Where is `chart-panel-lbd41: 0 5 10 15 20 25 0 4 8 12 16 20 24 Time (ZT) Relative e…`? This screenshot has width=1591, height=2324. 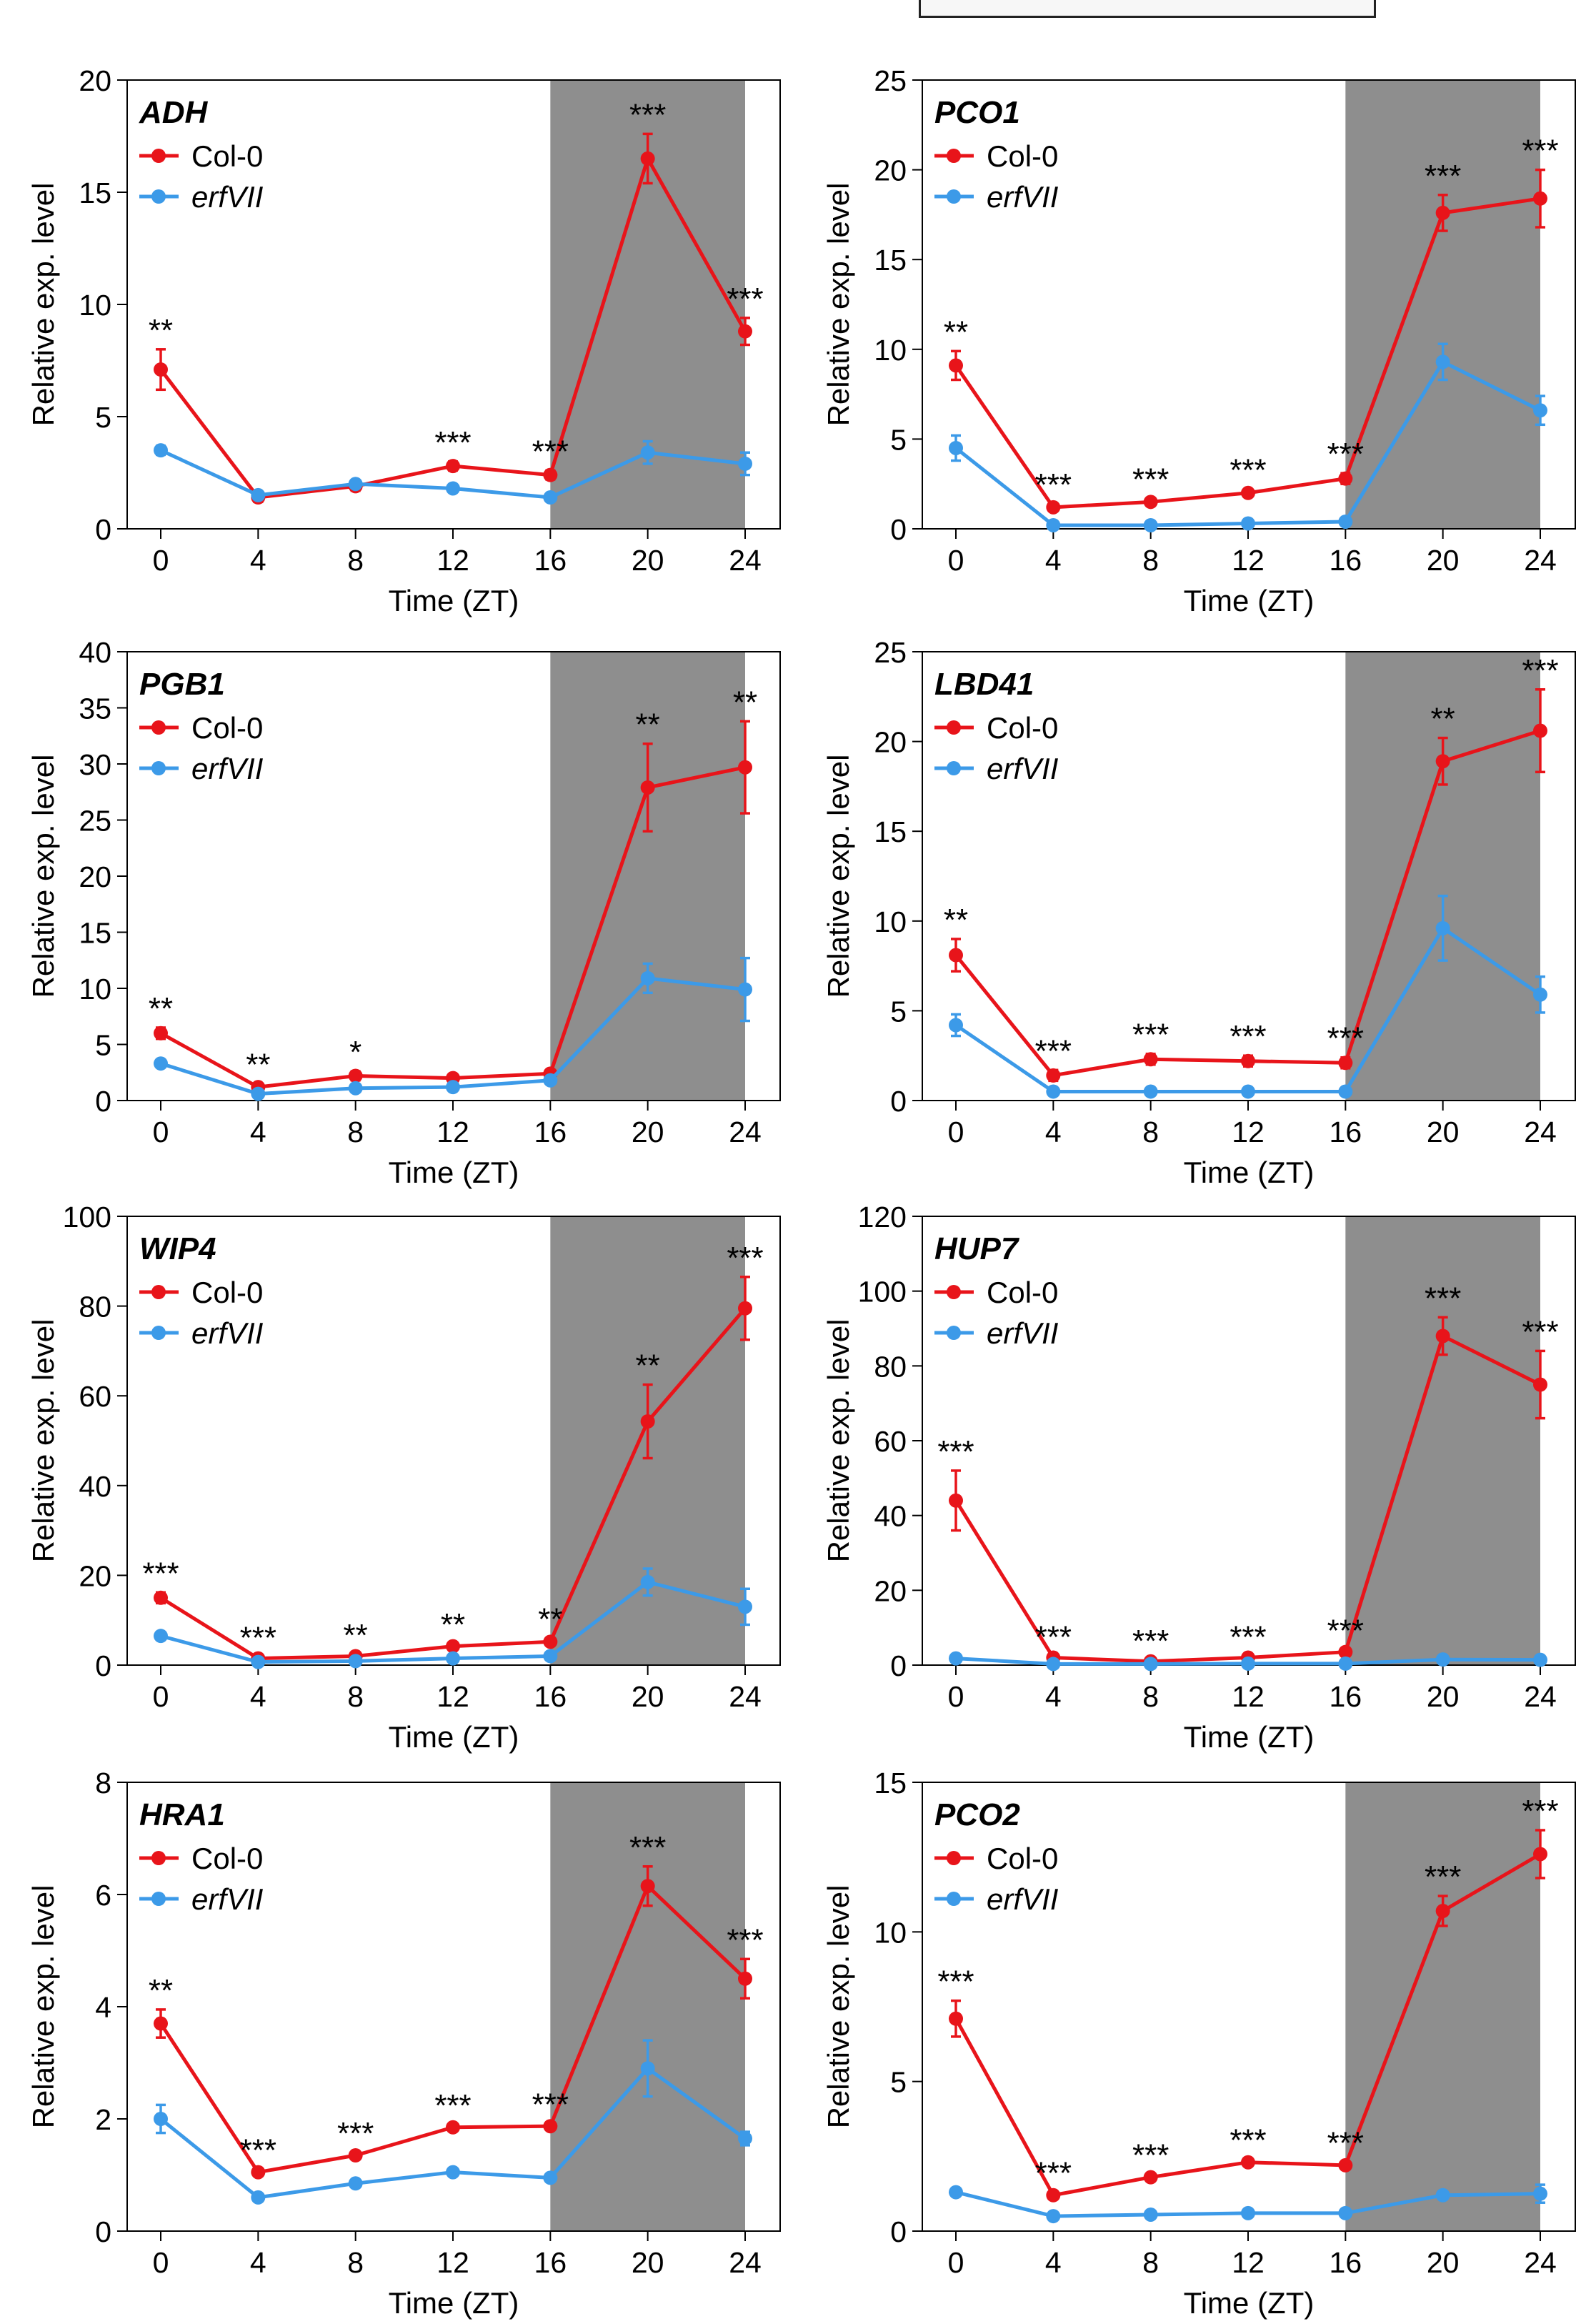 chart-panel-lbd41: 0 5 10 15 20 25 0 4 8 12 16 20 24 Time (ZT) Relative e… is located at coordinates (1192, 907).